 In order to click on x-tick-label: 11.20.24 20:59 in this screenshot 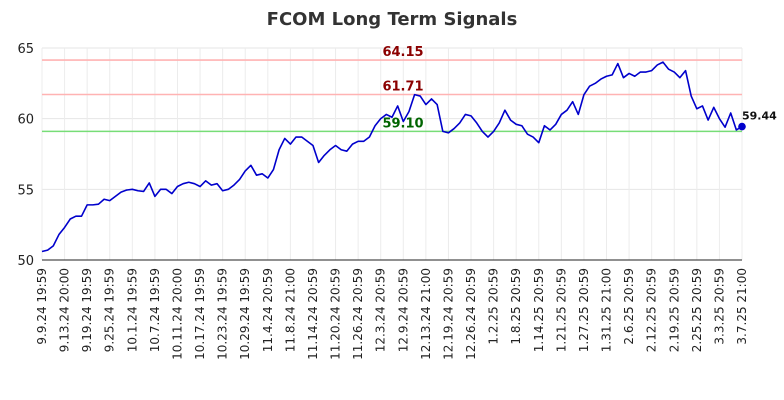, I will do `click(336, 314)`.